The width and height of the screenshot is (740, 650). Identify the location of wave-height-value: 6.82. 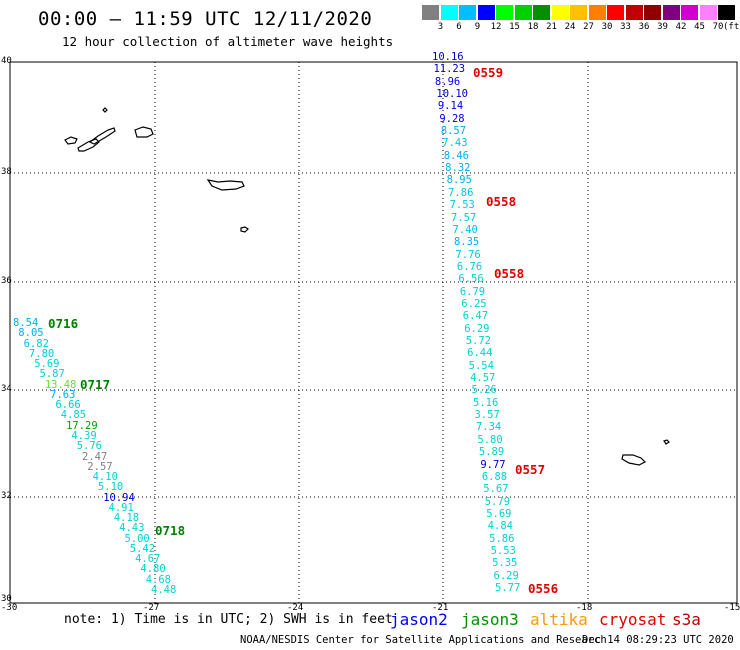
(36, 343).